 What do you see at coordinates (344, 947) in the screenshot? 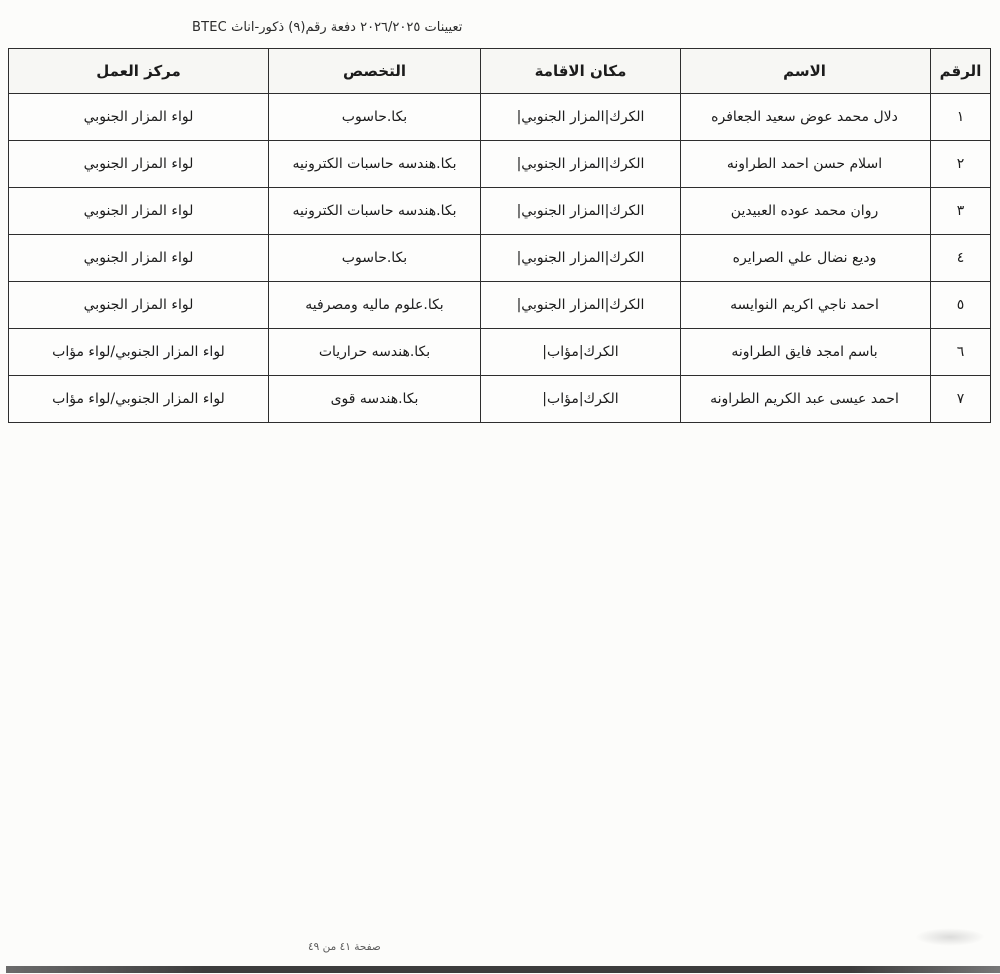
I see `page-number-footer: صفحة ٤١ من ٤٩` at bounding box center [344, 947].